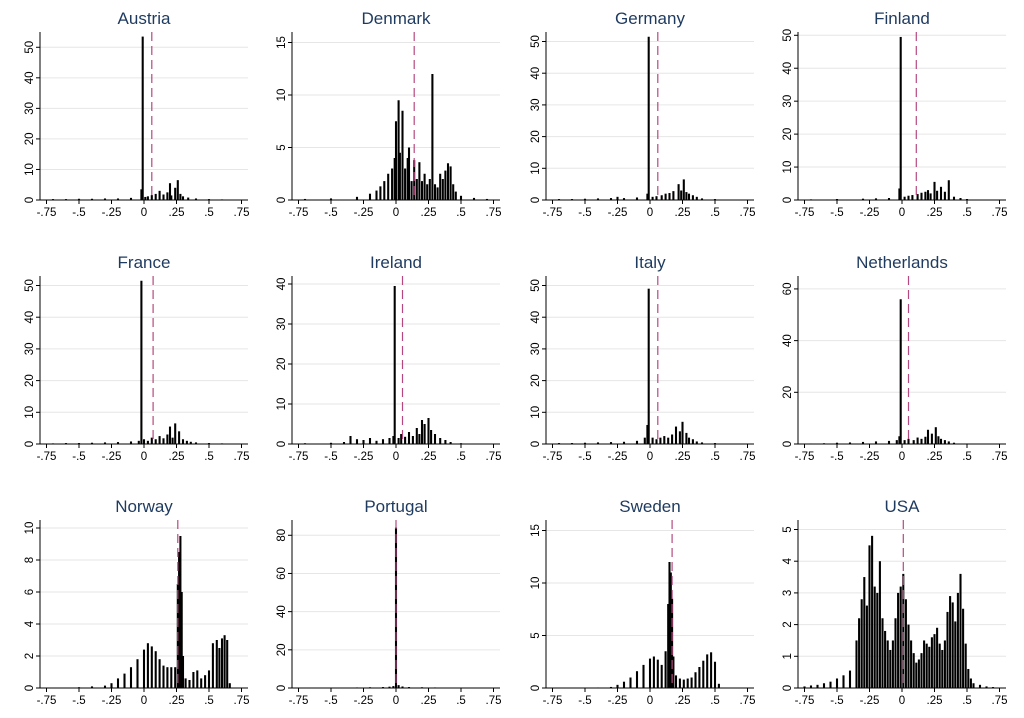  I want to click on panel-title: Germany, so click(650, 18).